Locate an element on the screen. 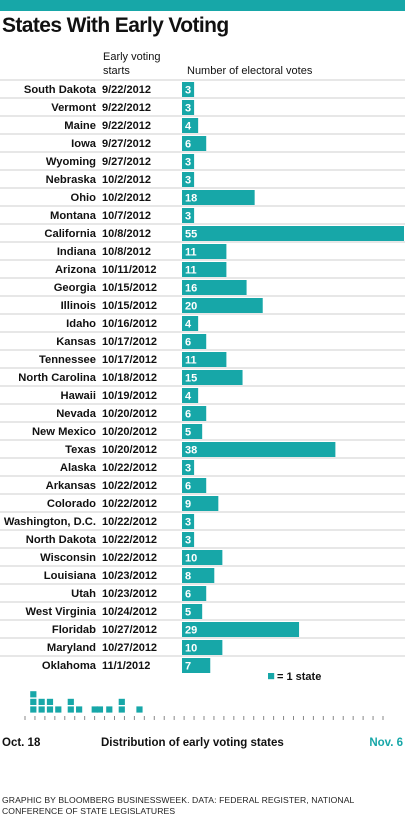 This screenshot has width=405, height=820. state-label: South Dakota is located at coordinates (60, 90).